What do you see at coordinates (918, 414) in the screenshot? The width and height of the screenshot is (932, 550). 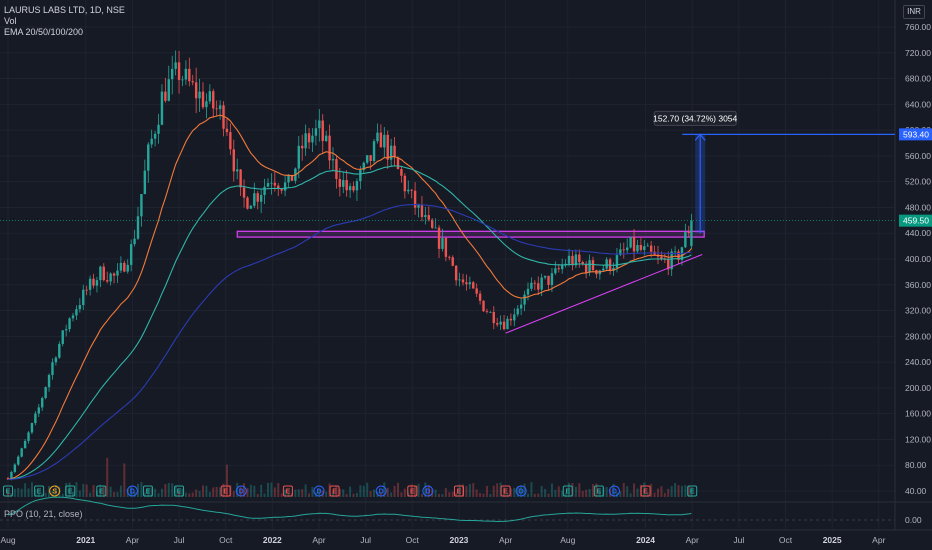 I see `y-tick-label: 160.00` at bounding box center [918, 414].